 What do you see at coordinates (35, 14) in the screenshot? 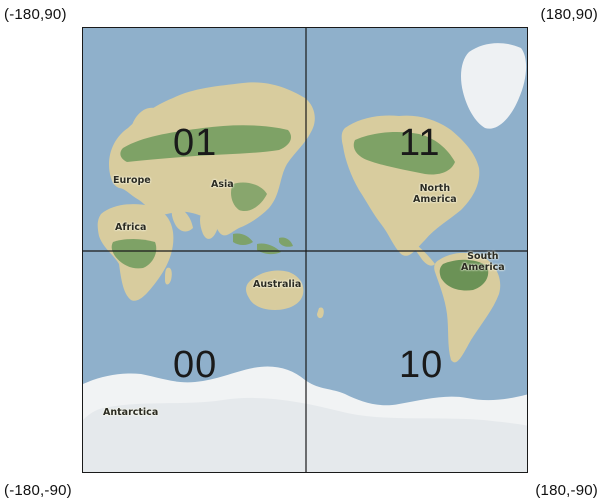
I see `corner-label-top-left: (-180,90)` at bounding box center [35, 14].